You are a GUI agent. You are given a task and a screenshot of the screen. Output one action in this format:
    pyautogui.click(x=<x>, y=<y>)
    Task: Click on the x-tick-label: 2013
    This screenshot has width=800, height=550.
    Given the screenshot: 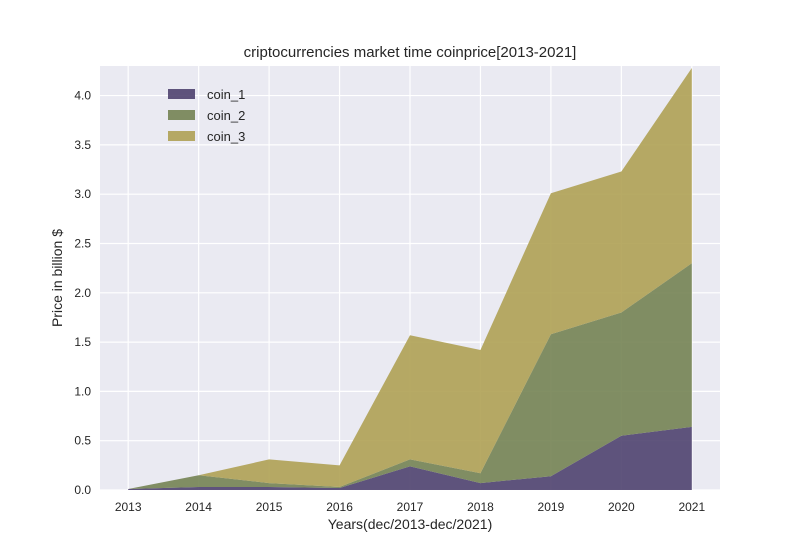 What is the action you would take?
    pyautogui.click(x=128, y=507)
    